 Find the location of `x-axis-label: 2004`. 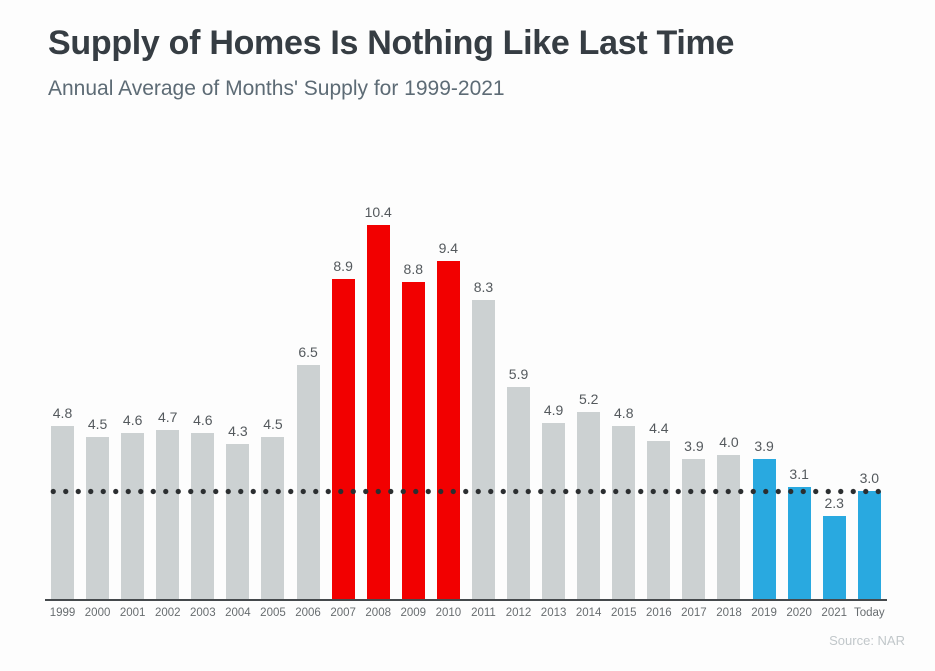

x-axis-label: 2004 is located at coordinates (238, 613).